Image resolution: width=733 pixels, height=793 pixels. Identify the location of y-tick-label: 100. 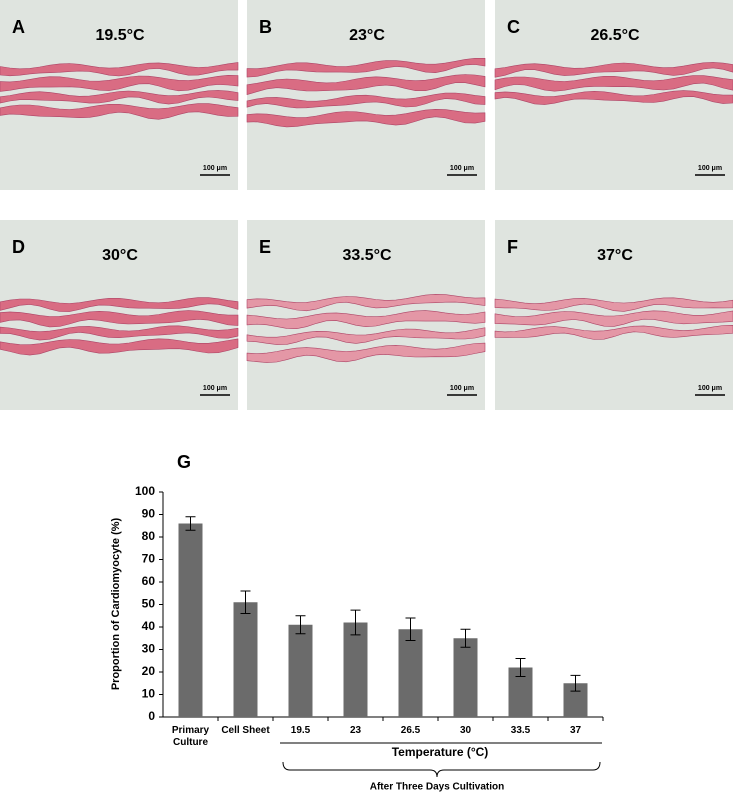
(145, 491).